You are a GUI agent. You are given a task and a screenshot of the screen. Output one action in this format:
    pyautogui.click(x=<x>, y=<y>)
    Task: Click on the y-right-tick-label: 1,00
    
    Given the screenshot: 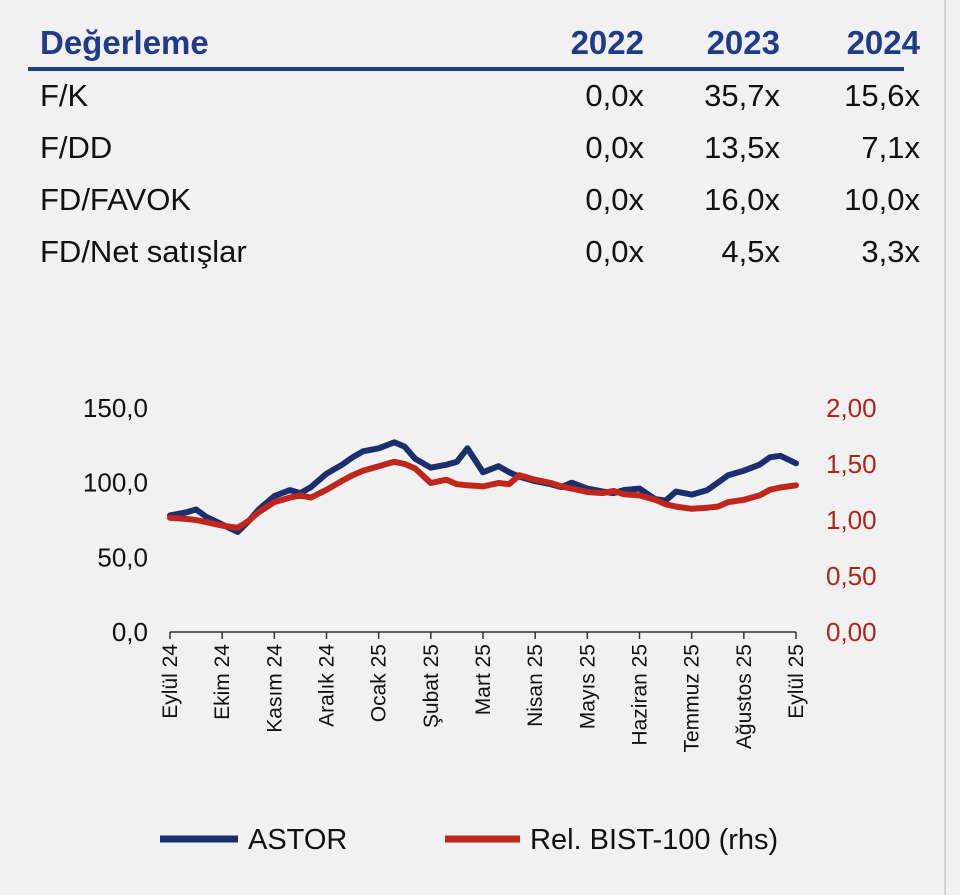 What is the action you would take?
    pyautogui.click(x=851, y=520)
    